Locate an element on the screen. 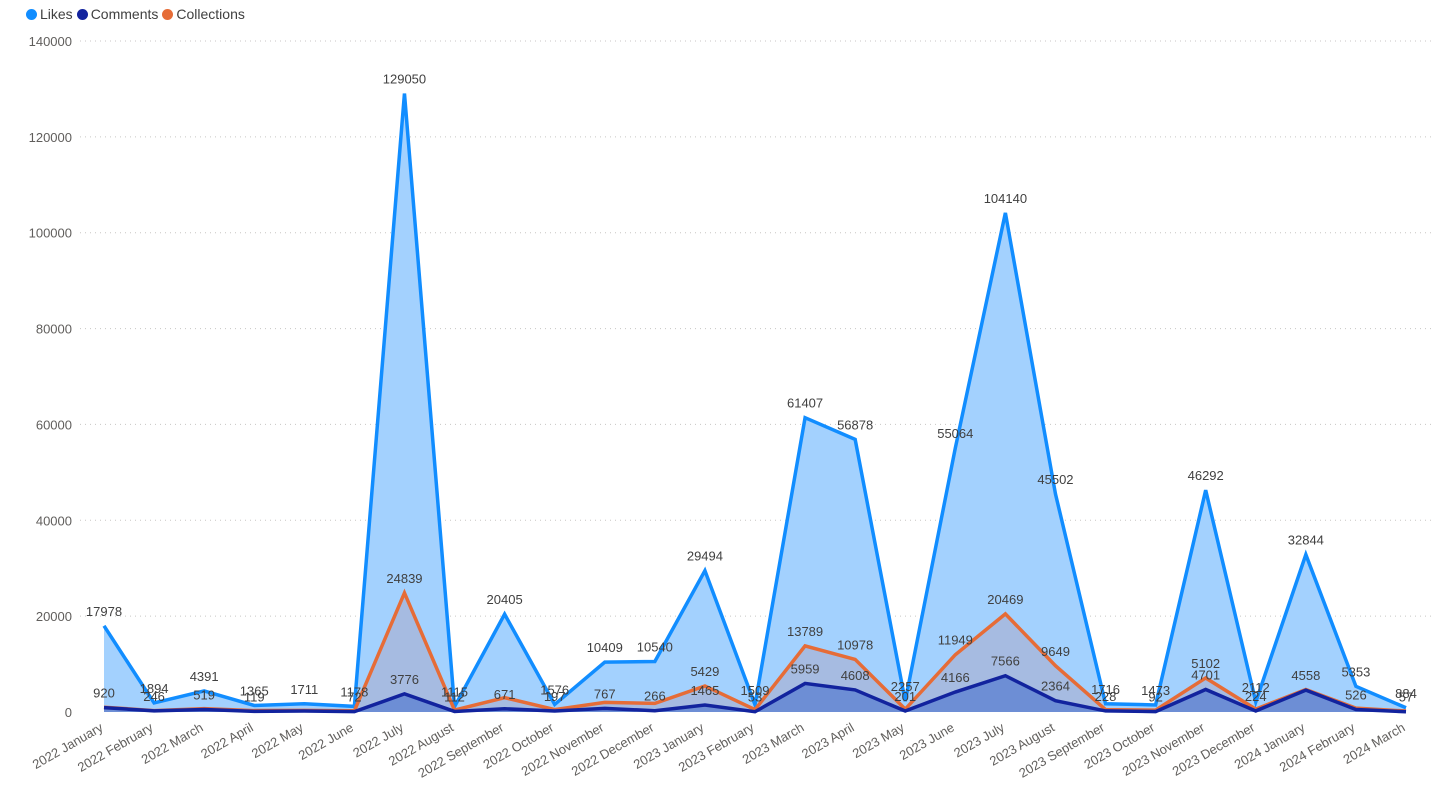 The width and height of the screenshot is (1431, 785). x-tick-label: 2023 June is located at coordinates (927, 741).